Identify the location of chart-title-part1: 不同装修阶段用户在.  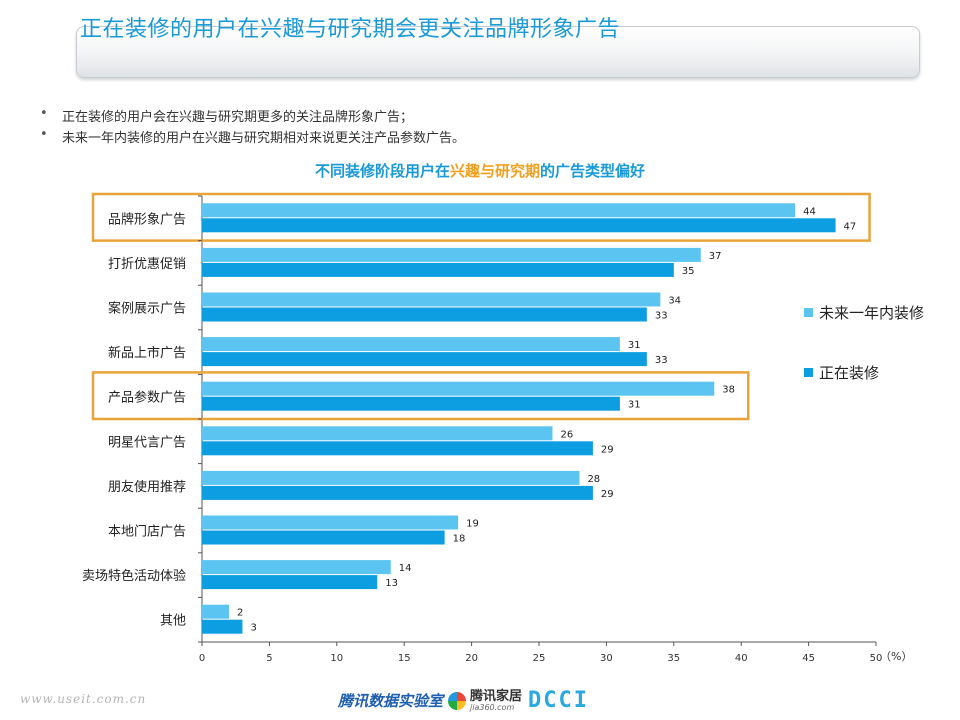
(382, 171).